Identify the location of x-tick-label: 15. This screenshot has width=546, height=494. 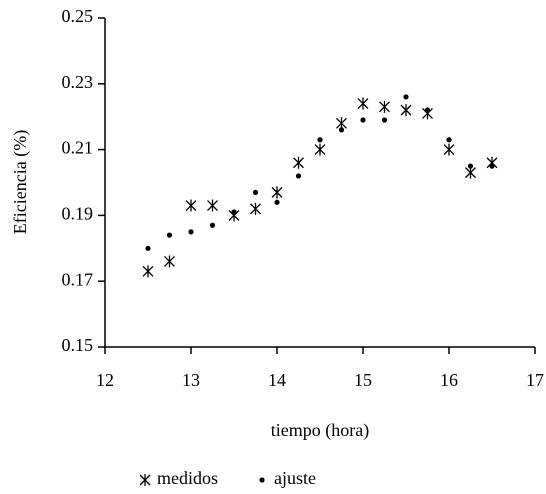
(363, 380).